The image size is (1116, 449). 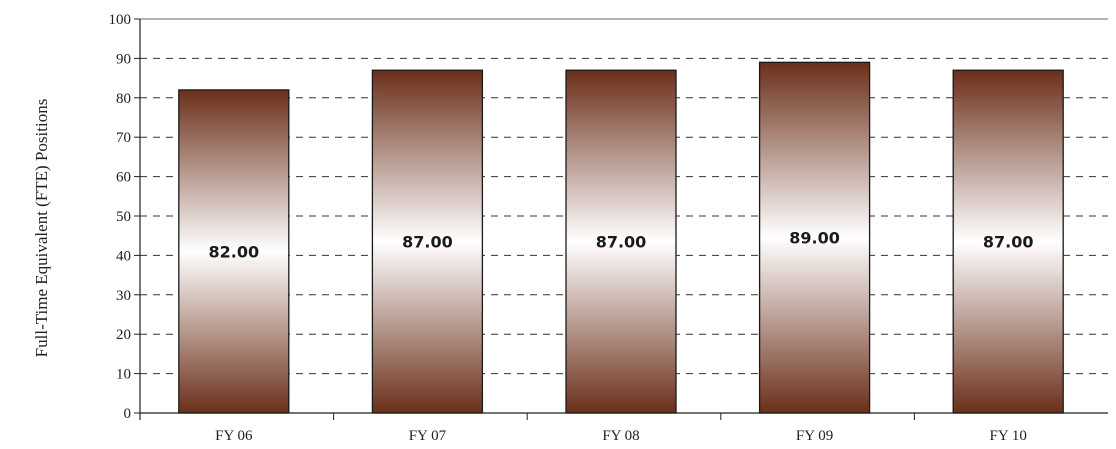 What do you see at coordinates (1008, 436) in the screenshot?
I see `x-tick-label-fy-10: FY 10` at bounding box center [1008, 436].